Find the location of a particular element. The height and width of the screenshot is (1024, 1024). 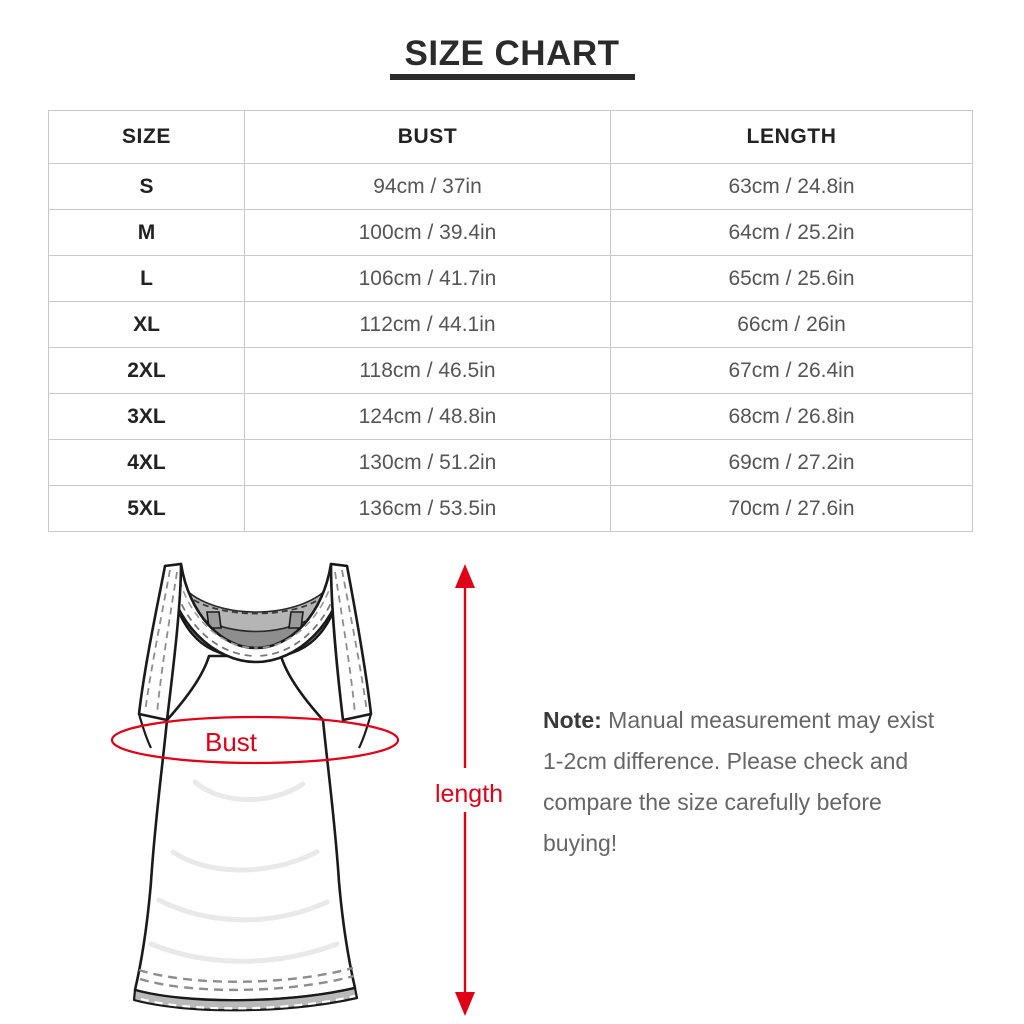

table-row: L 106cm / 41.7in 65cm / 25.6in is located at coordinates (510, 278).